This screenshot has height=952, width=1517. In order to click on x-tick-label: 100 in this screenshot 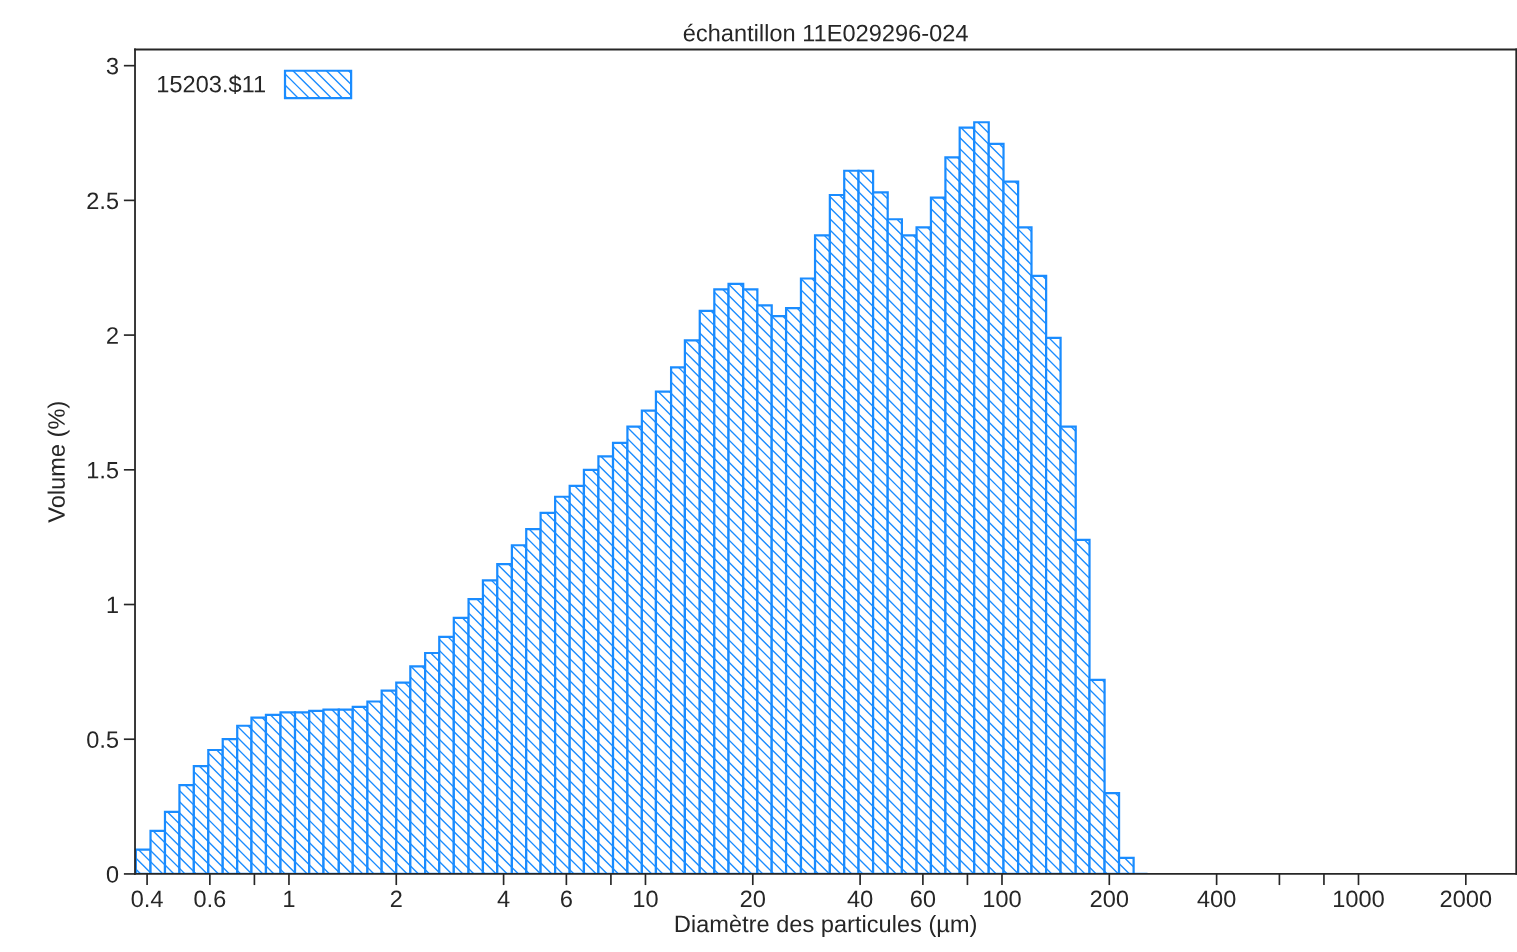, I will do `click(1002, 899)`.